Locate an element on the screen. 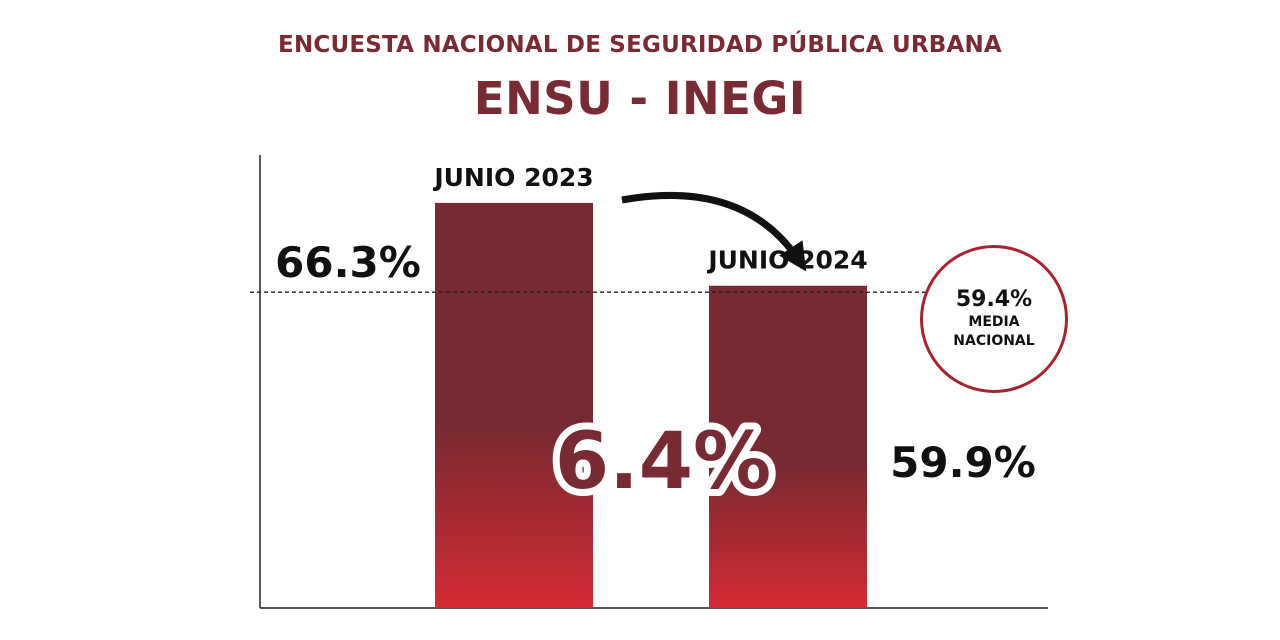 The height and width of the screenshot is (640, 1280). trend-arrow is located at coordinates (714, 231).